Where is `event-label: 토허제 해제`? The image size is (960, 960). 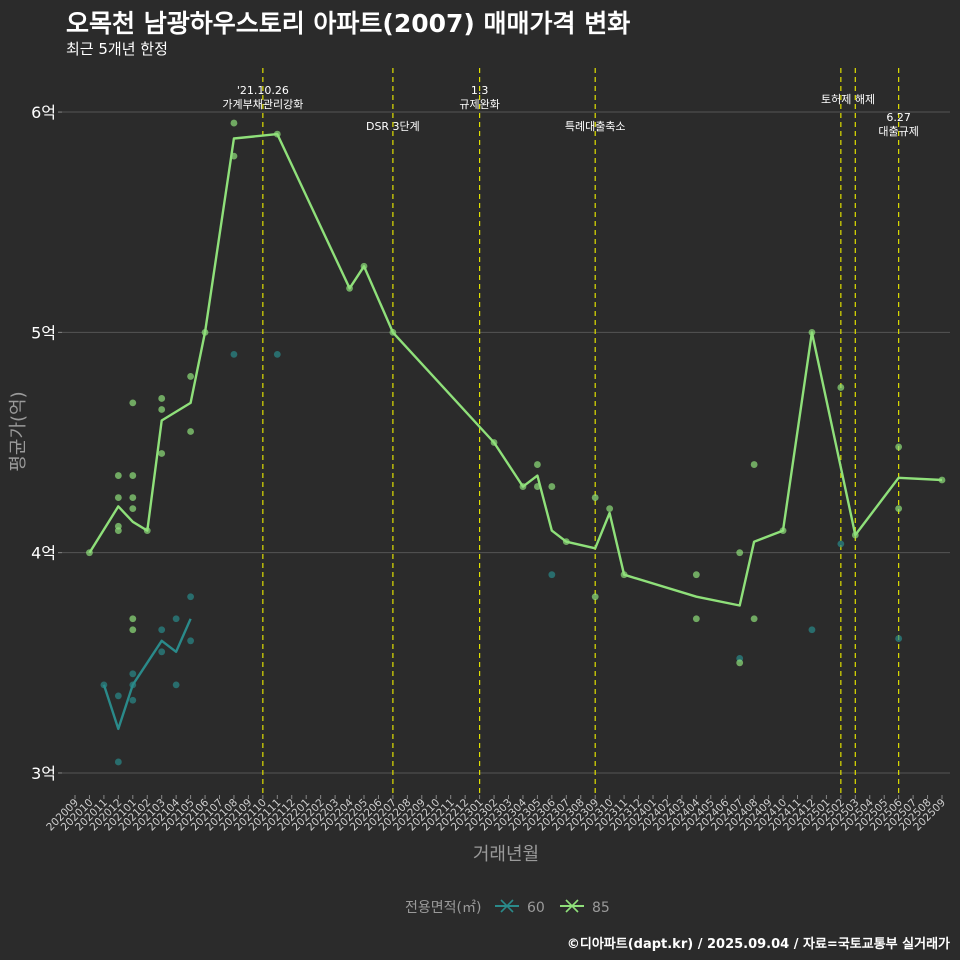 event-label: 토허제 해제 is located at coordinates (848, 99).